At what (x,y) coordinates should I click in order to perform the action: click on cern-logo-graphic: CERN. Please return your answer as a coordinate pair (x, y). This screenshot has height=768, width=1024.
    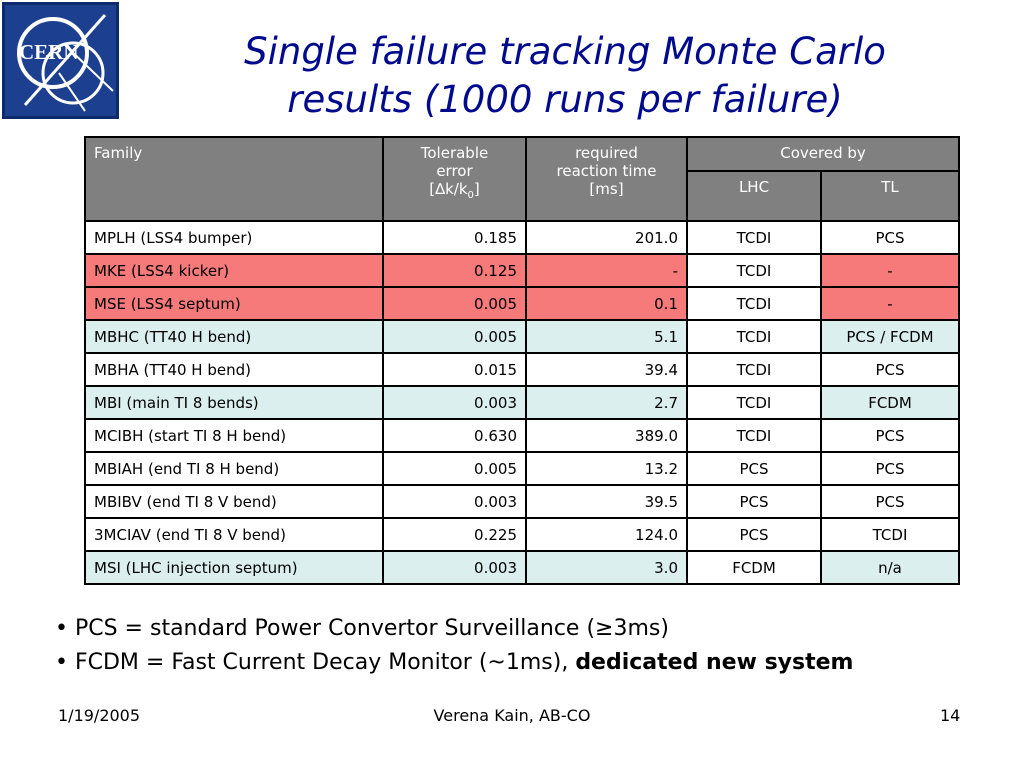
    Looking at the image, I should click on (65, 63).